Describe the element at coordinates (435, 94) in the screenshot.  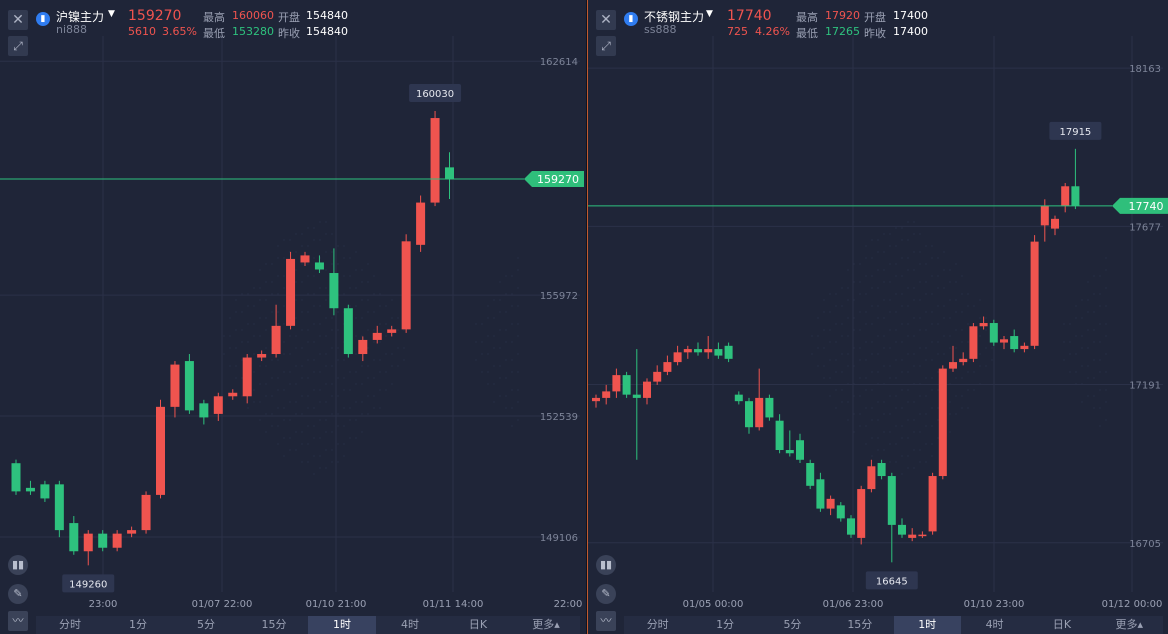
I see `max-annotation-label: 160030` at that location.